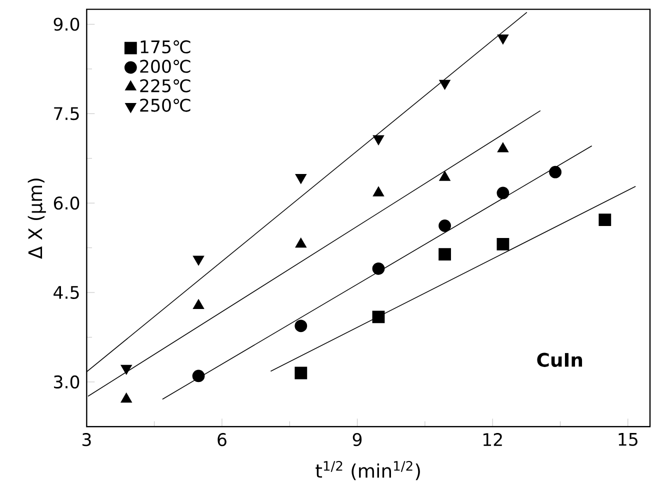 Image resolution: width=656 pixels, height=498 pixels. What do you see at coordinates (165, 85) in the screenshot?
I see `legend-label: 225℃` at bounding box center [165, 85].